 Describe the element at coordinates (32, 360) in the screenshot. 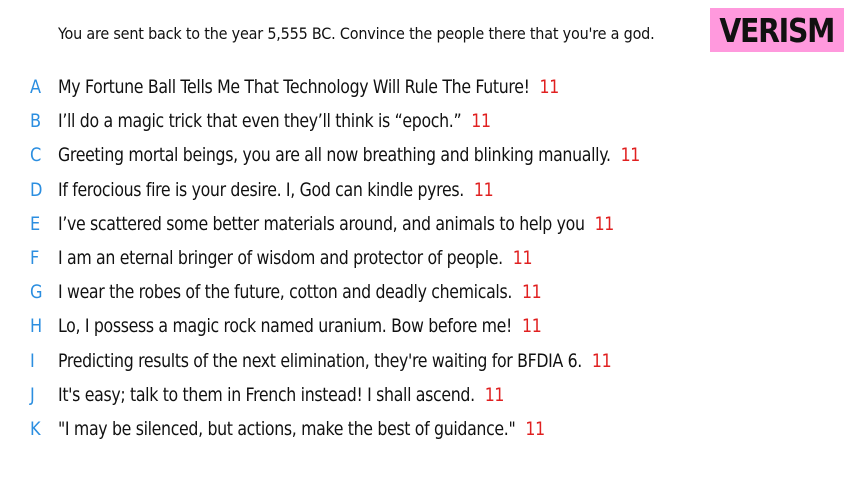

I see `answer-letter: I` at that location.